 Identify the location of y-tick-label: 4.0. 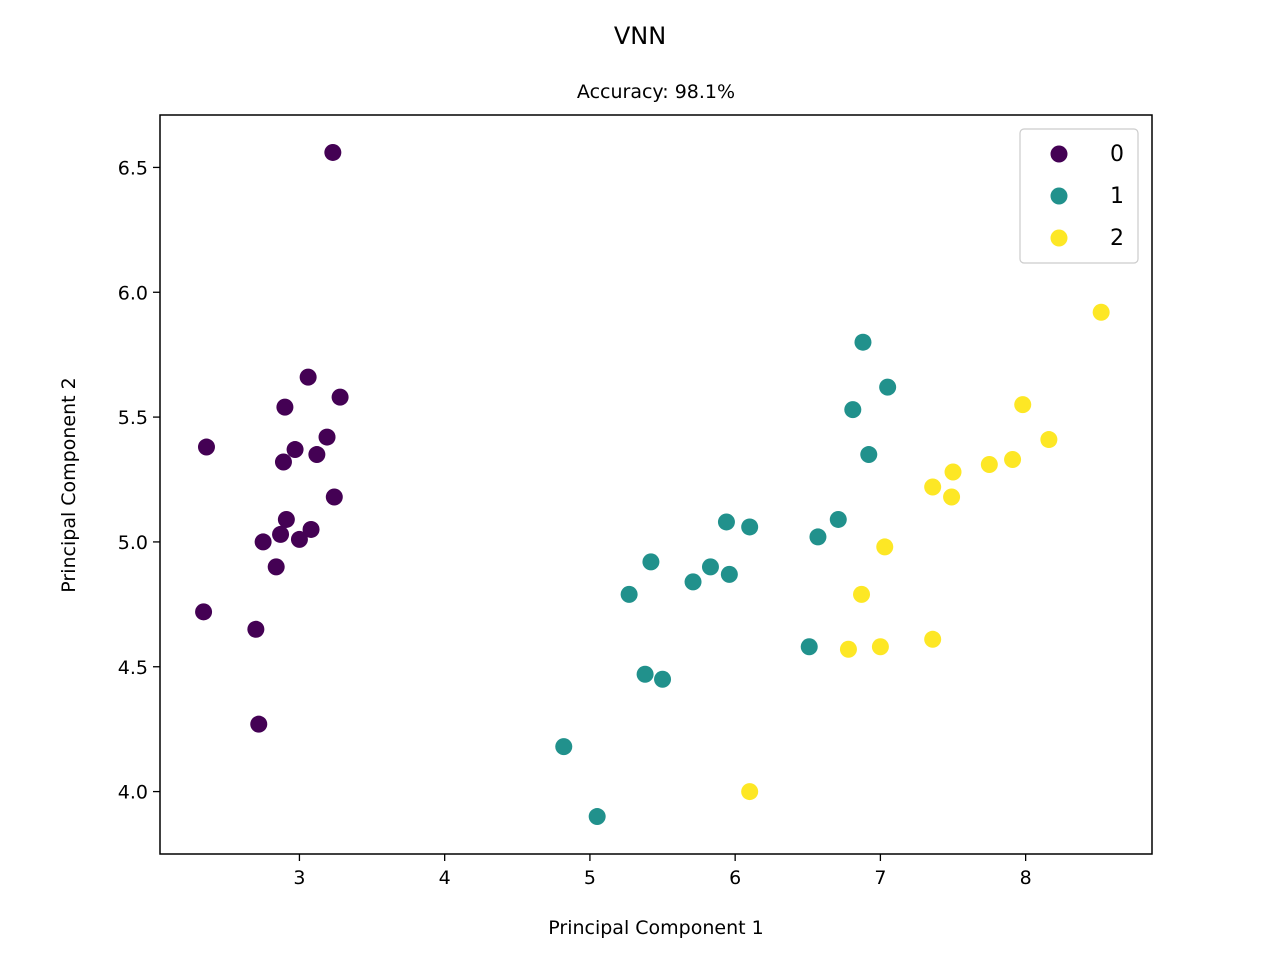
(133, 793).